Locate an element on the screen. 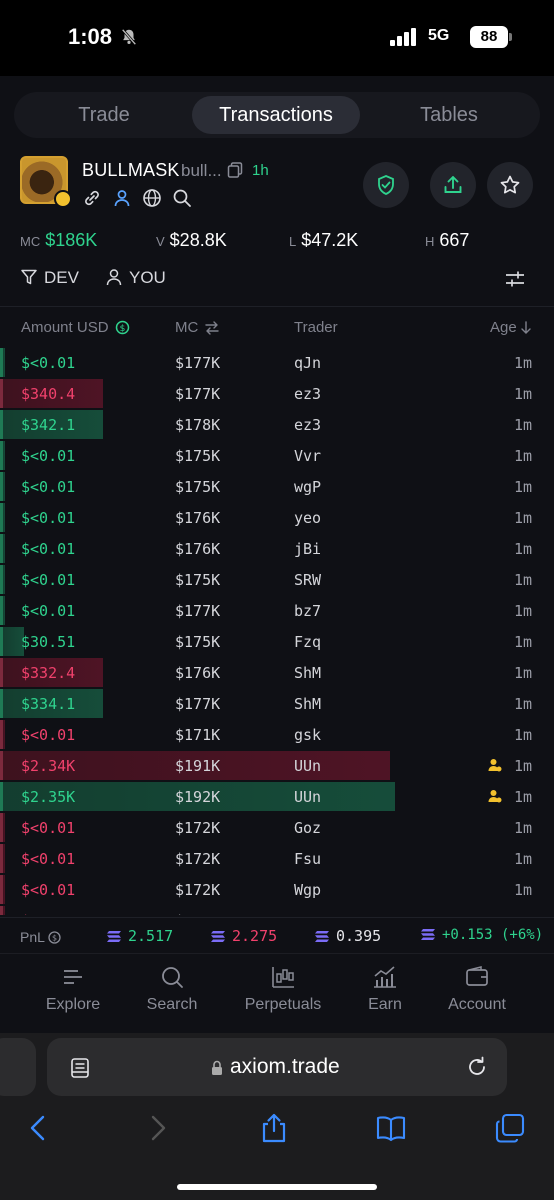 The image size is (554, 1200). table-row: $<0.01 $176K yeo 1m is located at coordinates (277, 517).